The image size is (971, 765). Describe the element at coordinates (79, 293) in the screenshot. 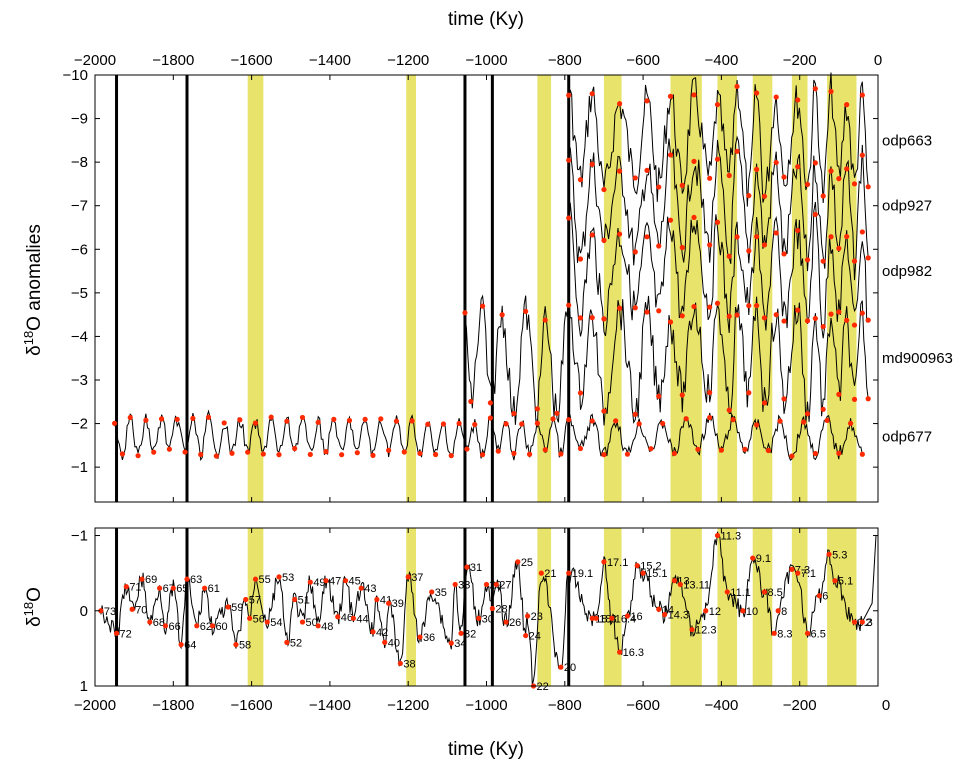

I see `top-y-tick-label: −5` at that location.